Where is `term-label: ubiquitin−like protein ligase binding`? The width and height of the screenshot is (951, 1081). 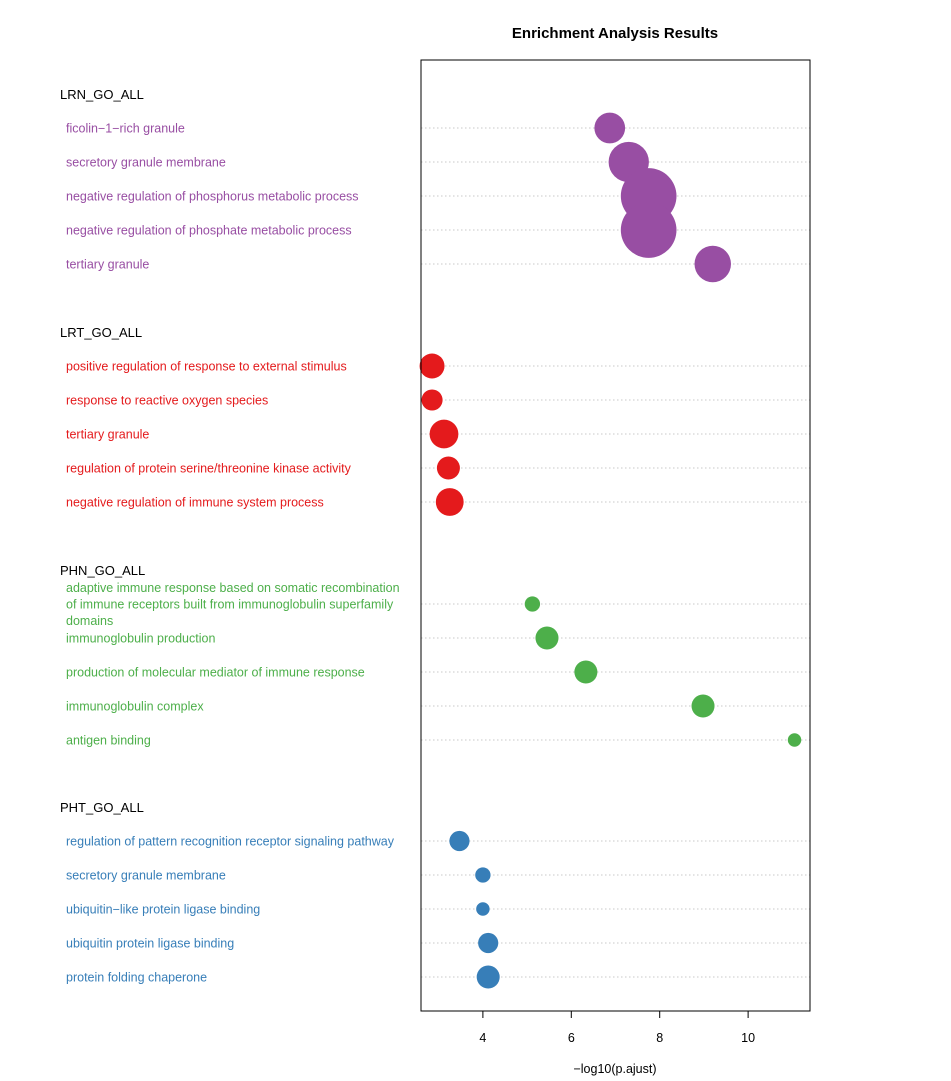 term-label: ubiquitin−like protein ligase binding is located at coordinates (163, 910).